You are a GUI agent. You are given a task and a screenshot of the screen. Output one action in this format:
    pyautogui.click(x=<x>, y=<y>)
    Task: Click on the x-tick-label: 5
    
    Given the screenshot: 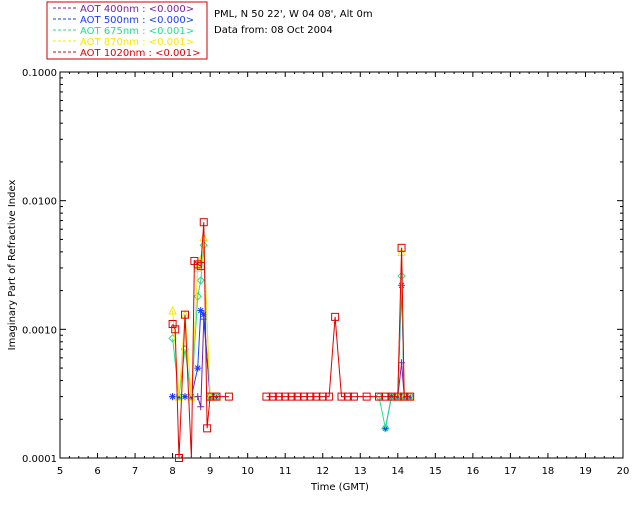 What is the action you would take?
    pyautogui.click(x=60, y=471)
    